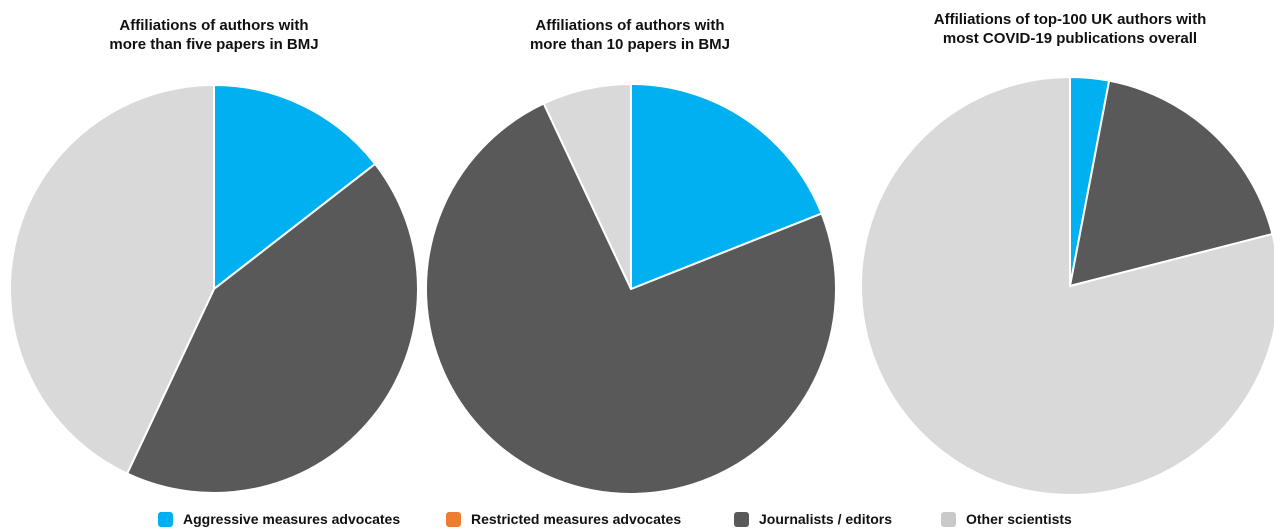 This screenshot has height=531, width=1274. Describe the element at coordinates (726, 186) in the screenshot. I see `pie-2-slice-aggressive` at that location.